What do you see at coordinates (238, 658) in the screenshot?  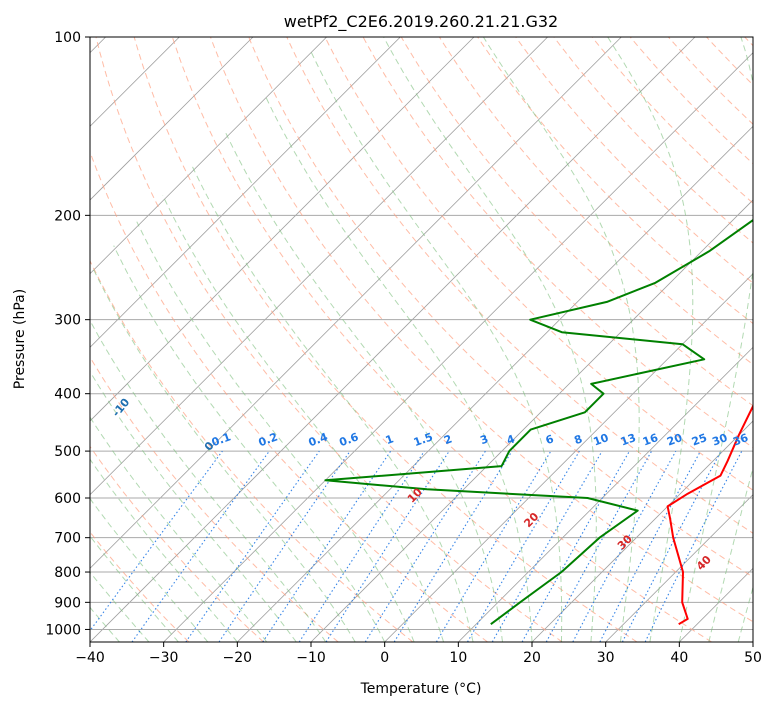 I see `x-tick-label: −20` at bounding box center [238, 658].